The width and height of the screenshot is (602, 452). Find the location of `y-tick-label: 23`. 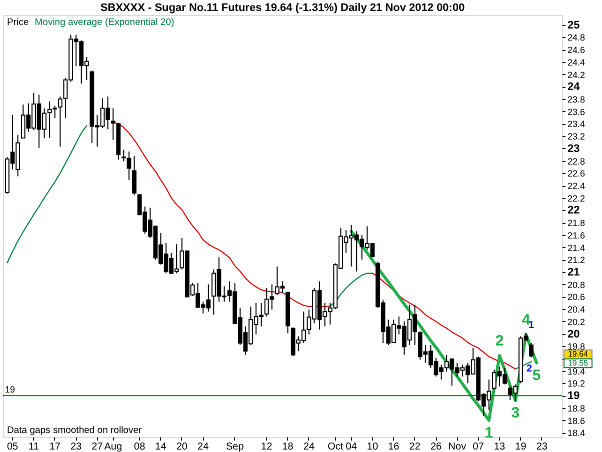

y-tick-label: 23 is located at coordinates (574, 148).